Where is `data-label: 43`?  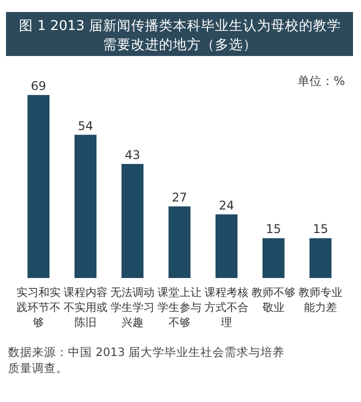
data-label: 43 is located at coordinates (132, 155).